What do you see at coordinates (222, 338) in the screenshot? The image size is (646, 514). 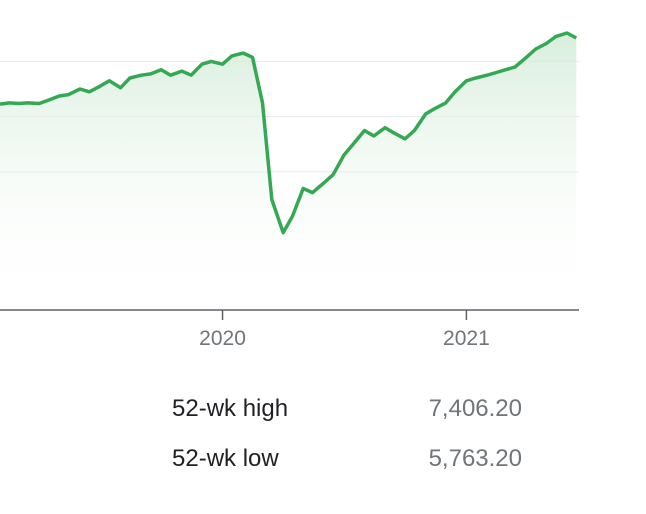 I see `x-tick-label: 2020` at bounding box center [222, 338].